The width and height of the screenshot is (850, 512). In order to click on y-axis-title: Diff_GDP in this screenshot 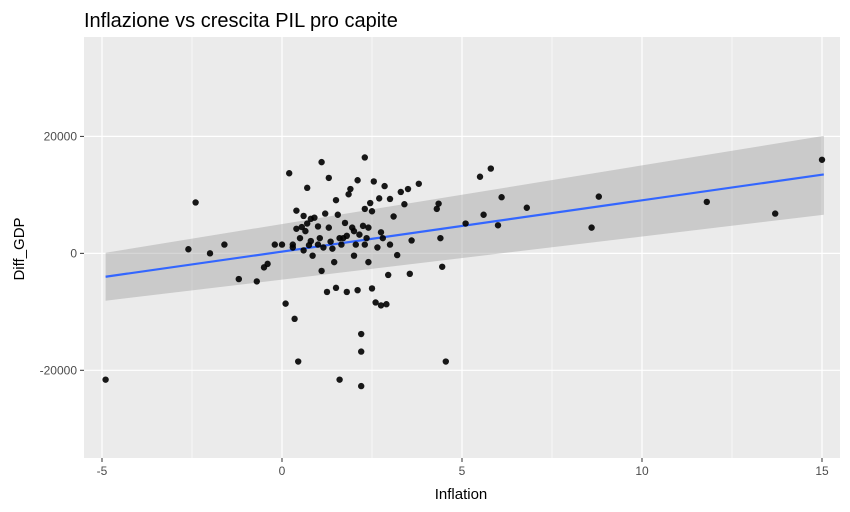, I will do `click(19, 248)`.